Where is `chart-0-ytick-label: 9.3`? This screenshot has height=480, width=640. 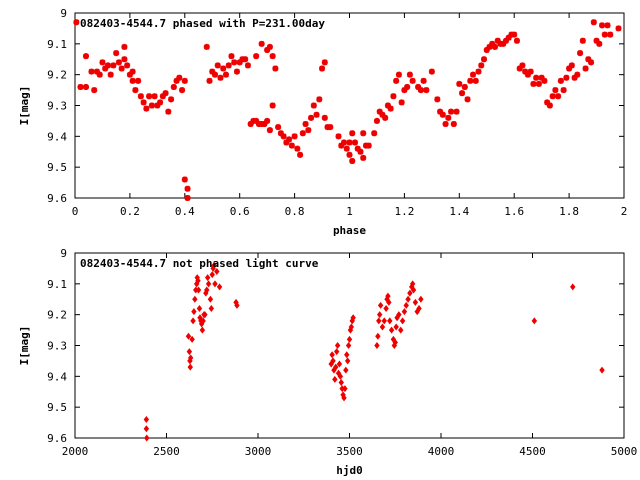 chart-0-ytick-label: 9.3 is located at coordinates (57, 106).